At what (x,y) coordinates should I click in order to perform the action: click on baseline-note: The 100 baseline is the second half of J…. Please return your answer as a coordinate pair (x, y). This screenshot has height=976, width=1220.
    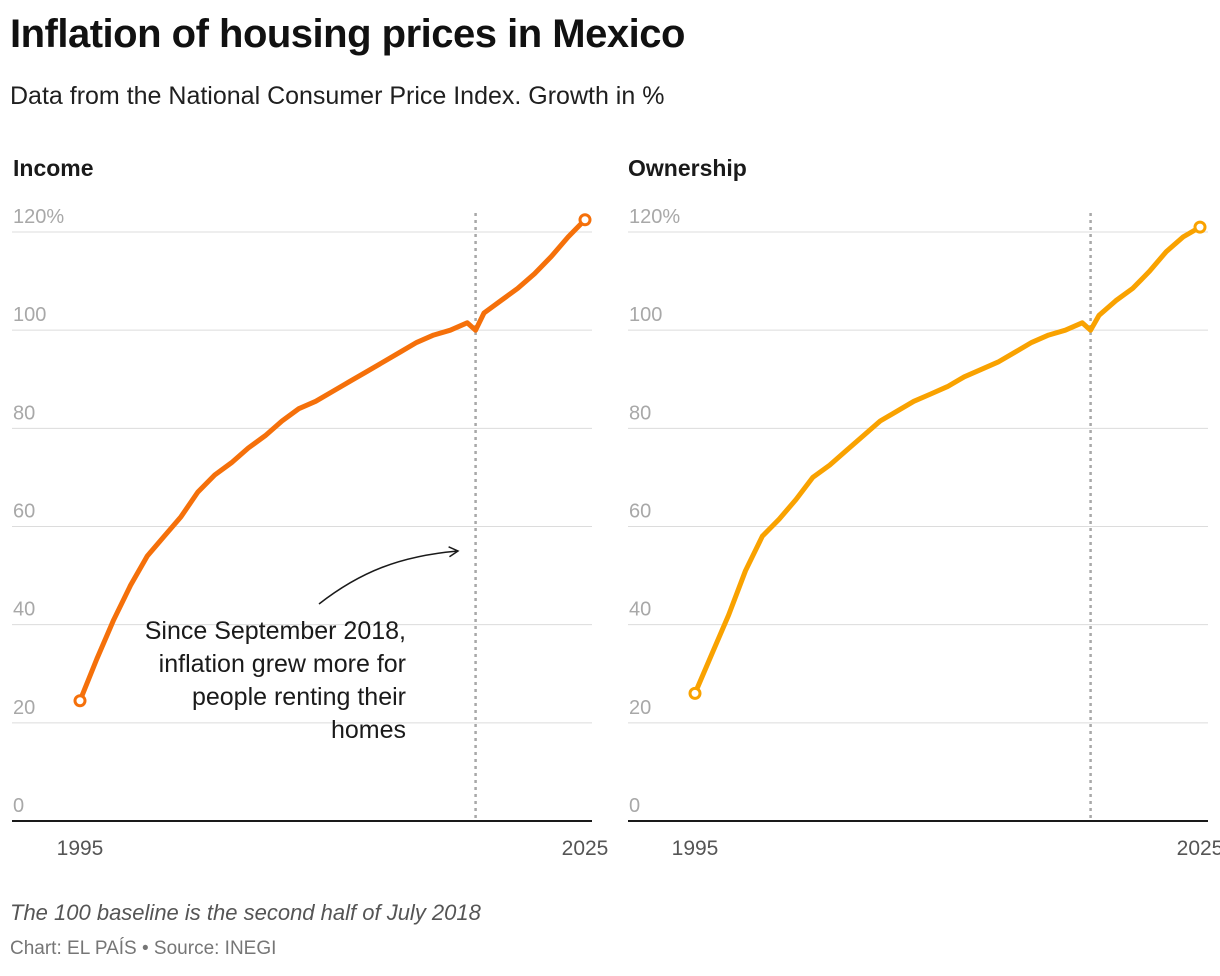
    Looking at the image, I should click on (245, 912).